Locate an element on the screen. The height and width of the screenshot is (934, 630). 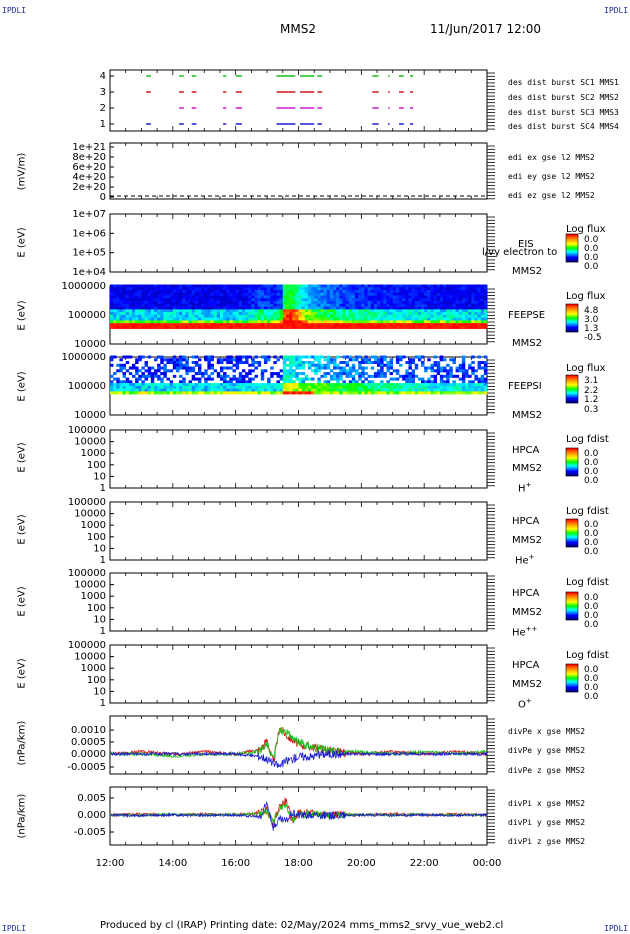
colorbar-frame is located at coordinates (572, 318).